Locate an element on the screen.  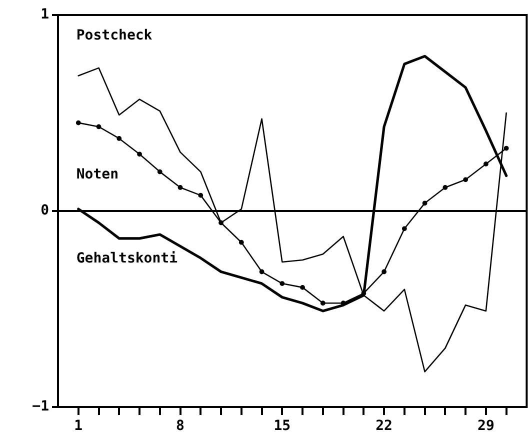
series-label: Noten is located at coordinates (97, 174).